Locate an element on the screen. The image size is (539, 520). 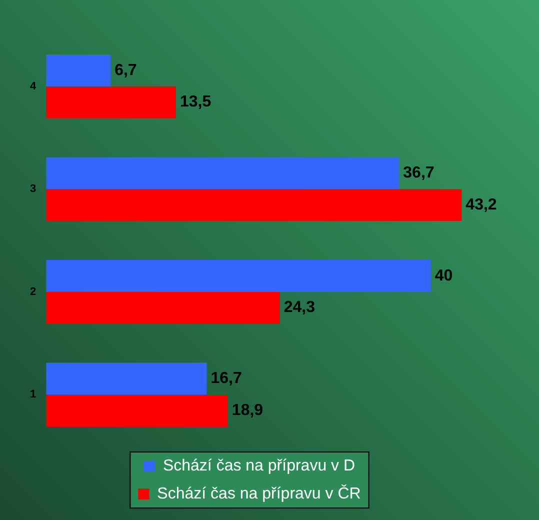
y-tick-label: 2 is located at coordinates (33, 292).